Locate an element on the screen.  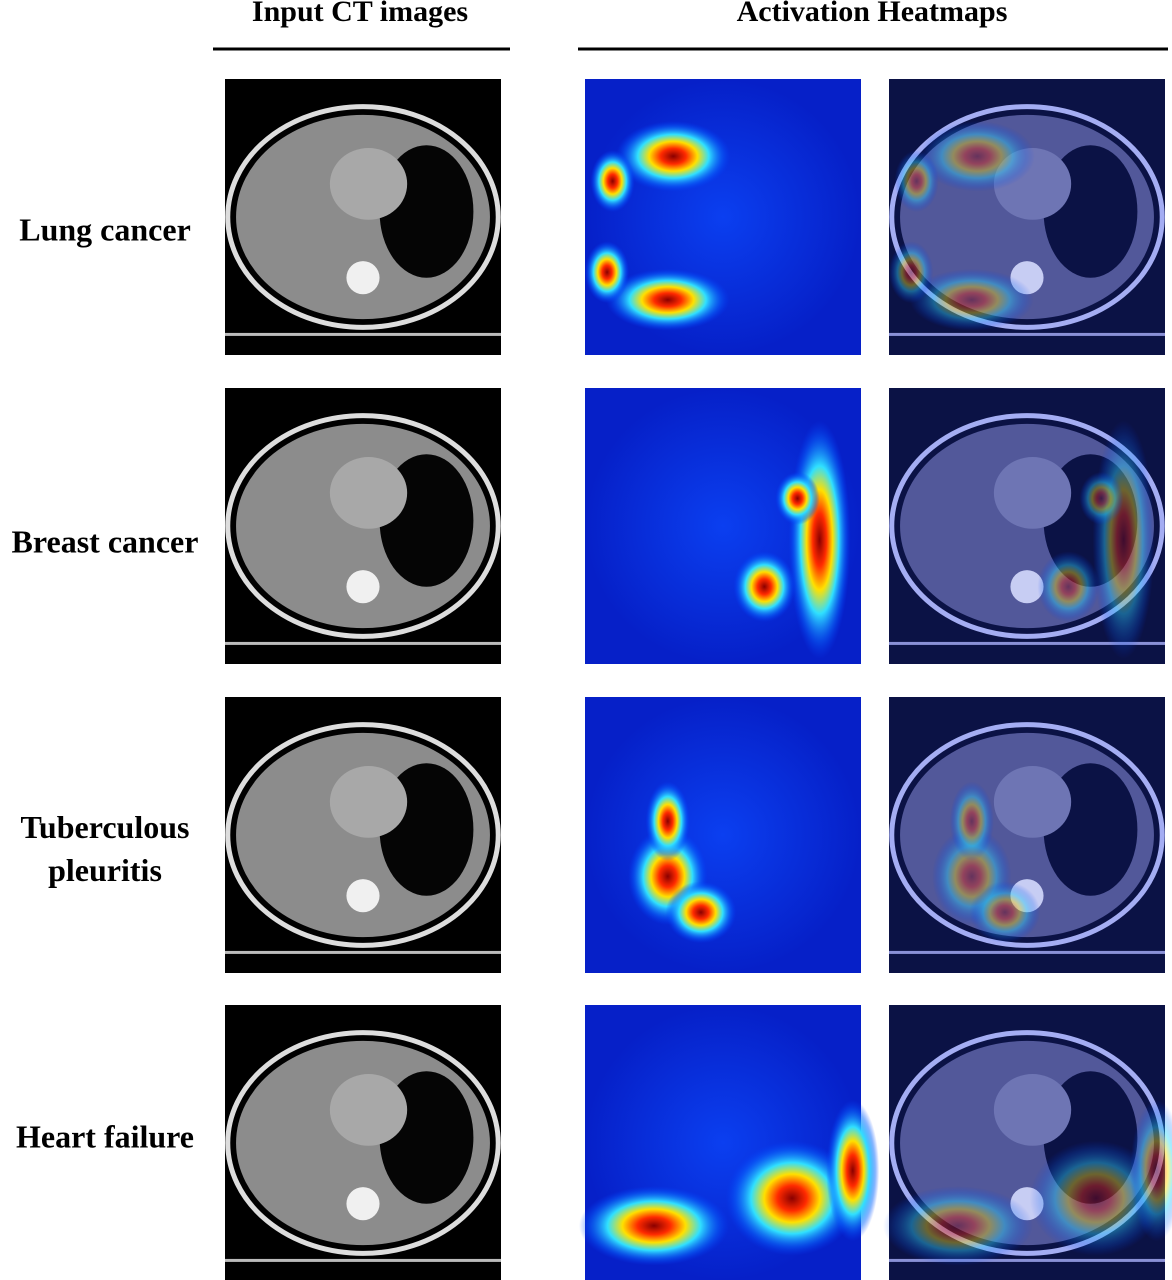
row-label: Tuberculous is located at coordinates (105, 827).